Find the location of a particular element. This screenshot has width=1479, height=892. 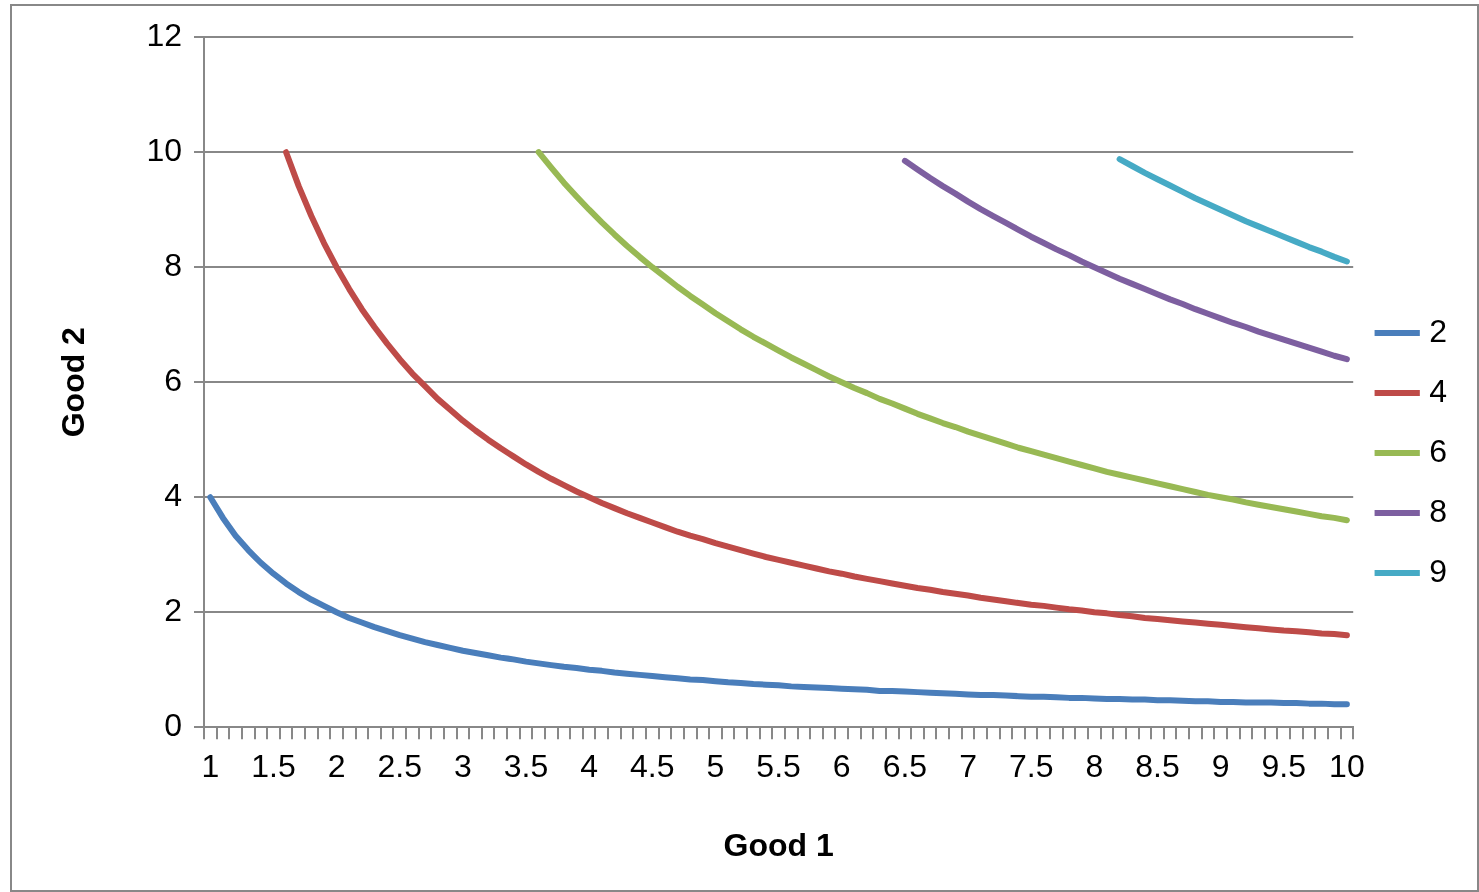

x-tick-label: 6 is located at coordinates (841, 766).